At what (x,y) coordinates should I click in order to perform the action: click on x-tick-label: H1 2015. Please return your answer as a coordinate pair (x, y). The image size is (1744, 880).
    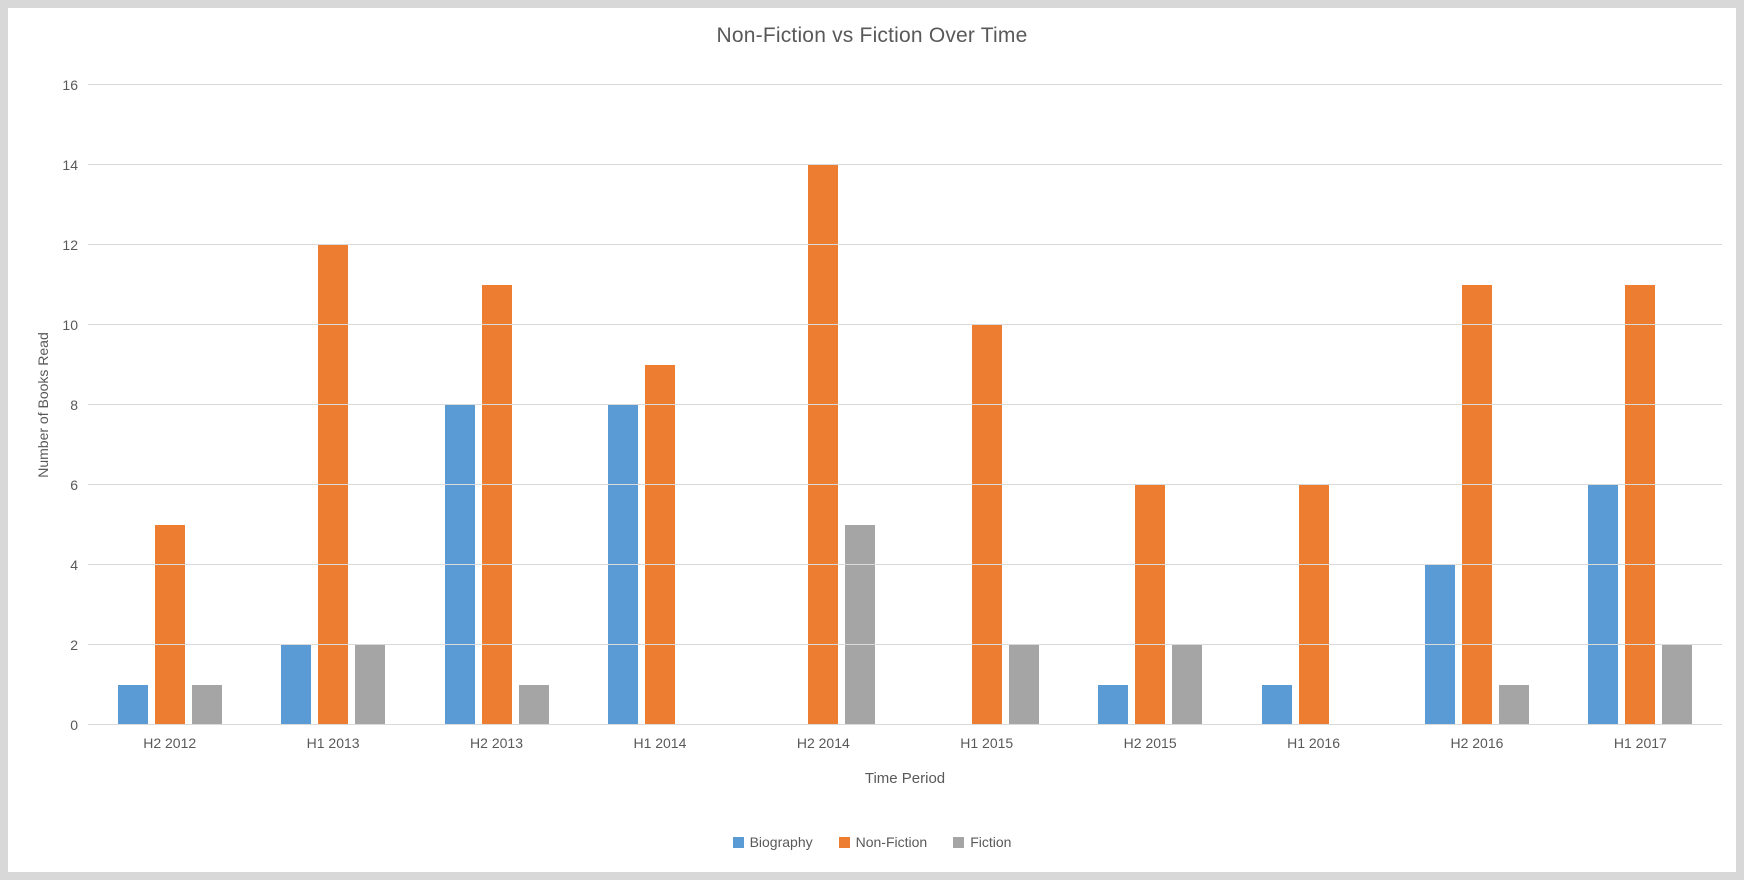
    Looking at the image, I should click on (987, 743).